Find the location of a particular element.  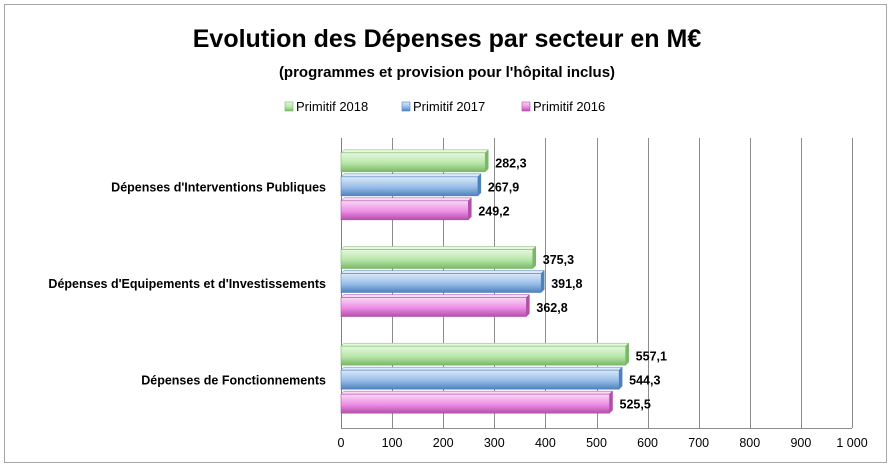

legend-label: Primitif 2016 is located at coordinates (569, 106).